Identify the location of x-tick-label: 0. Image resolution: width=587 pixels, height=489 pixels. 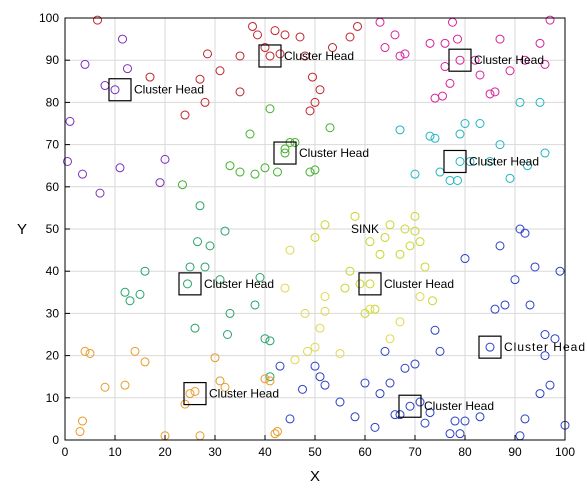
(65, 452).